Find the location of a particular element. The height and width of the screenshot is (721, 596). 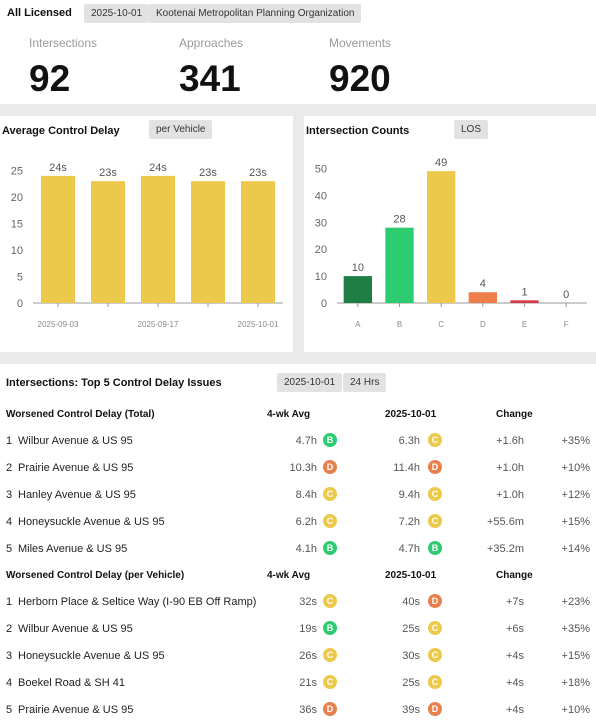

change-value: +1.0h is located at coordinates (510, 468).